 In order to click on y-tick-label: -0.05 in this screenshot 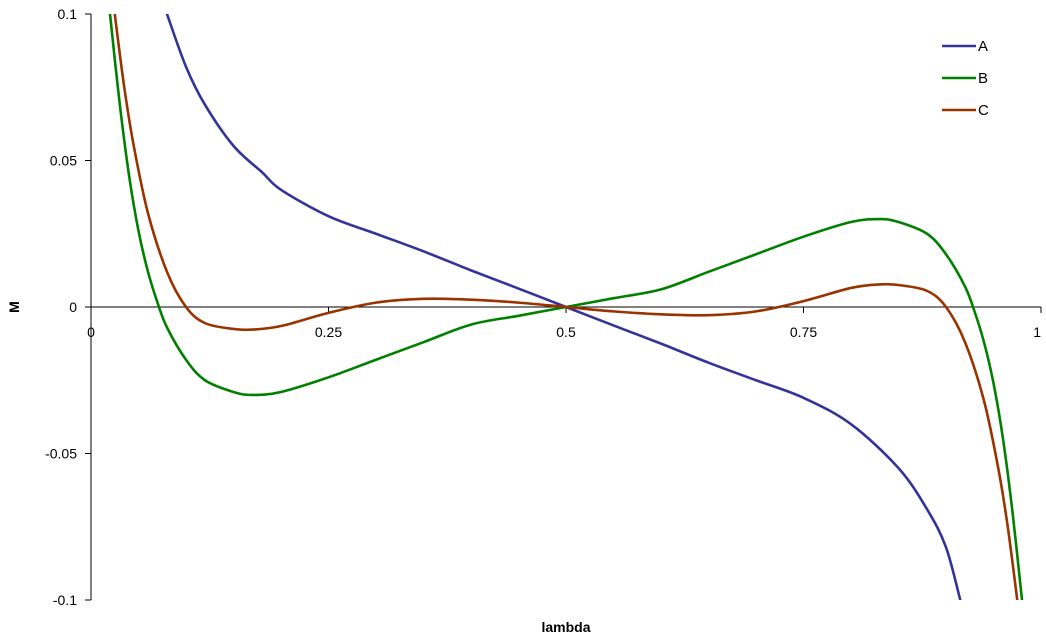, I will do `click(61, 454)`.